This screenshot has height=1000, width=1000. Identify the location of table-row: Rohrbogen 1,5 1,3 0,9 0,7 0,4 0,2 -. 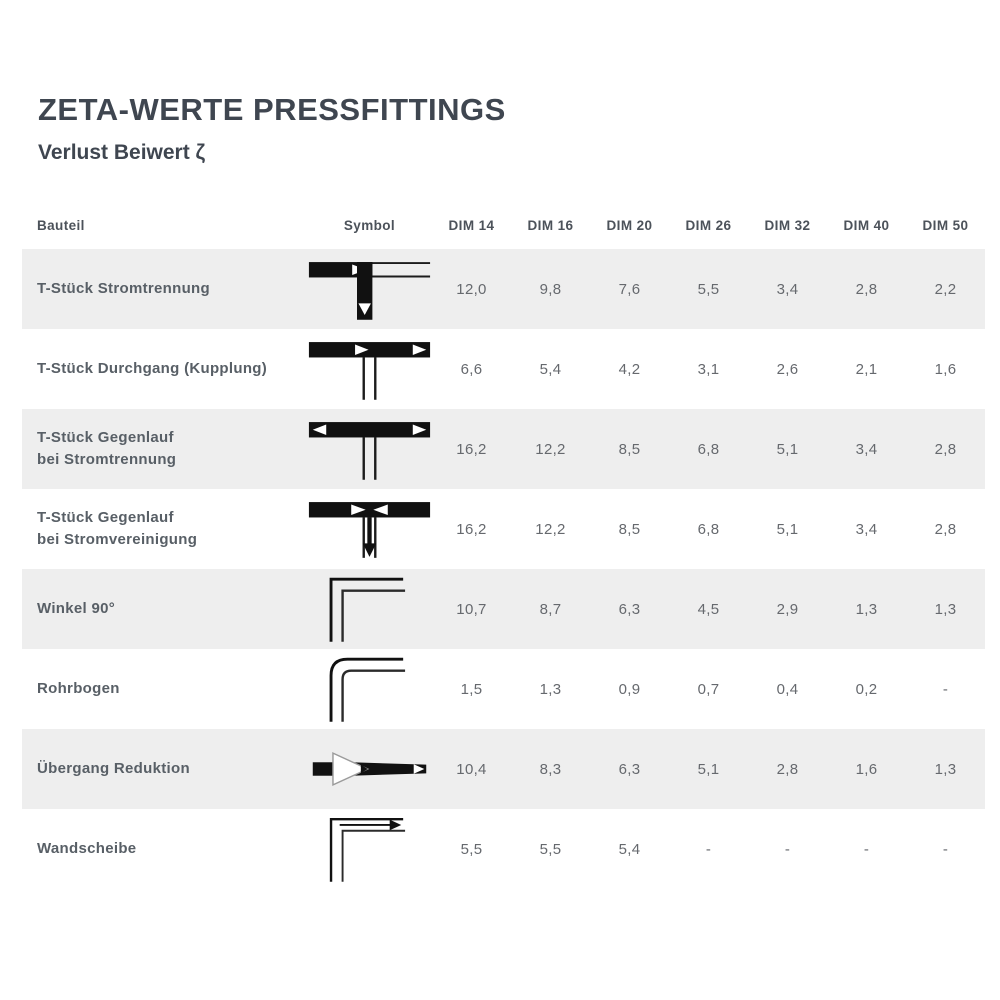
(503, 689).